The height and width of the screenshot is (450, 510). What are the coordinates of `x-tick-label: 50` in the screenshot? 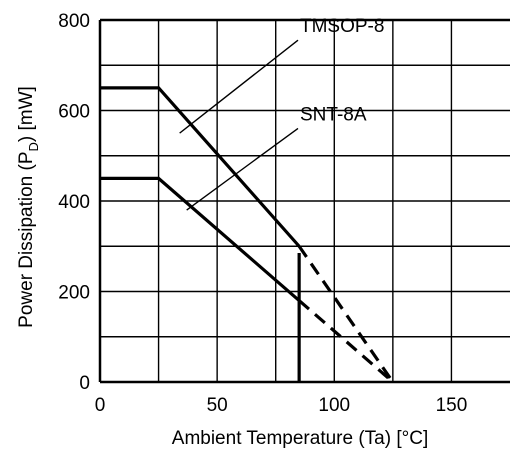 It's located at (217, 405).